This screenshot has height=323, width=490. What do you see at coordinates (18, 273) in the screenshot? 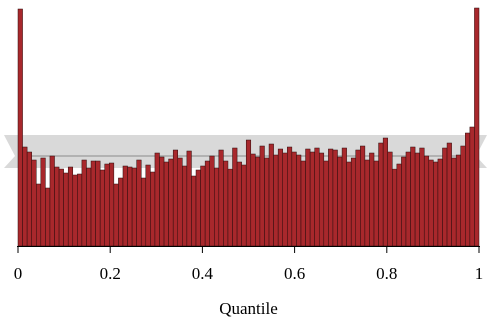
I see `x-tick-label: 0` at bounding box center [18, 273].